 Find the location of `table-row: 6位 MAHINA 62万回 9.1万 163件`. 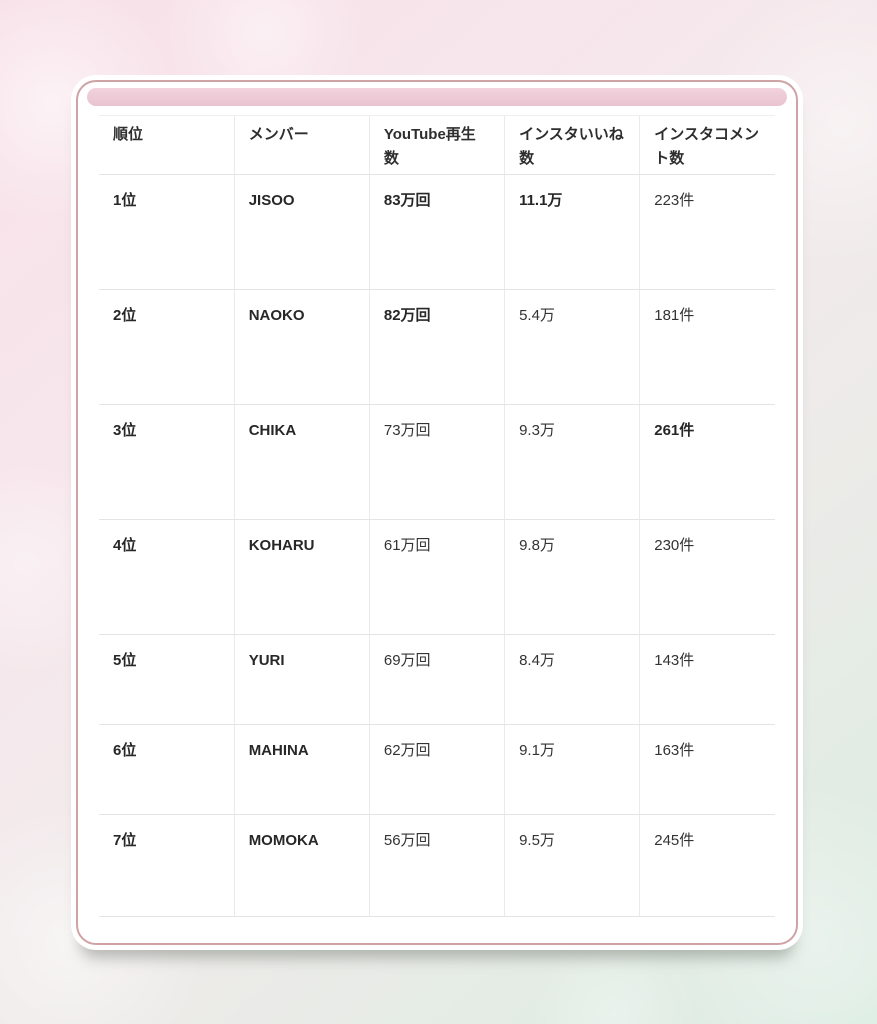

table-row: 6位 MAHINA 62万回 9.1万 163件 is located at coordinates (437, 769).